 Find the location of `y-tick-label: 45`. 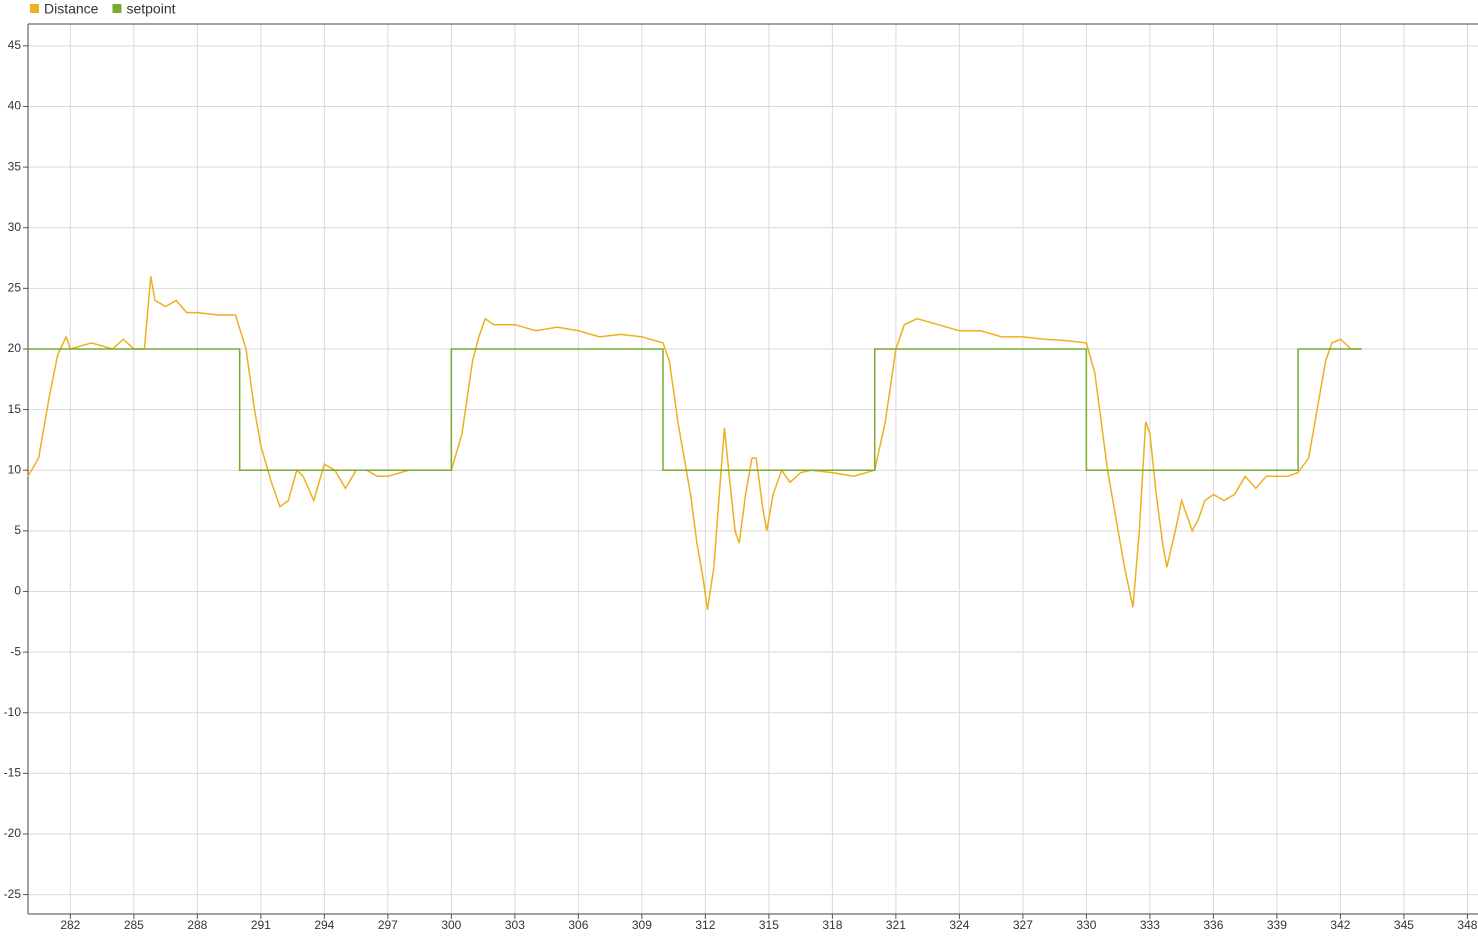

y-tick-label: 45 is located at coordinates (15, 45).